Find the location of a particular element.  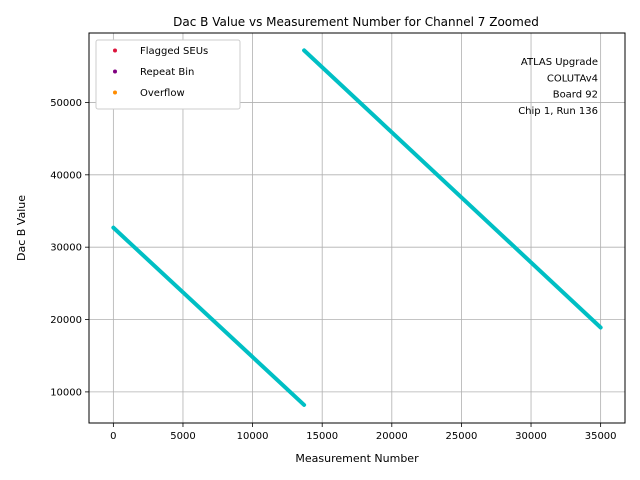

x-tick-label: 35000 is located at coordinates (601, 436).